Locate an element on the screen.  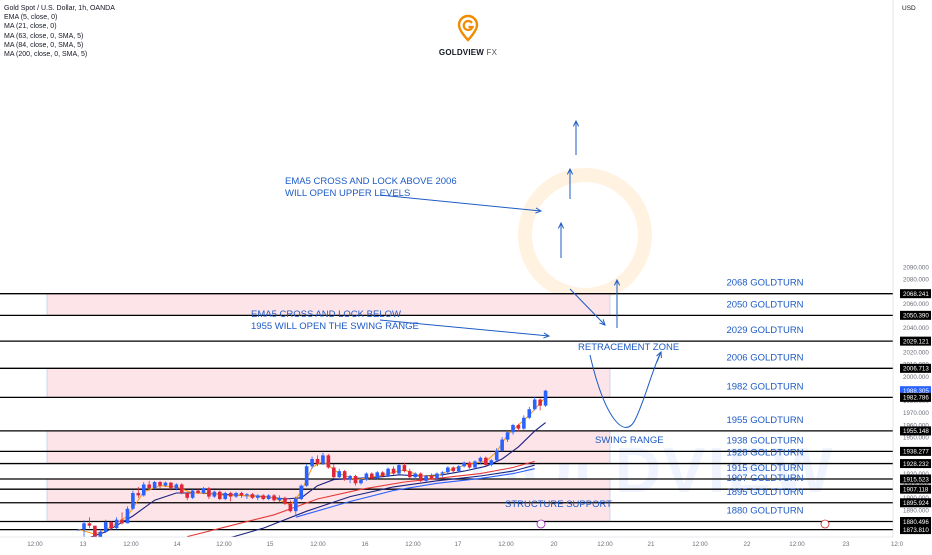
swing-curve-head is located at coordinates (659, 357).